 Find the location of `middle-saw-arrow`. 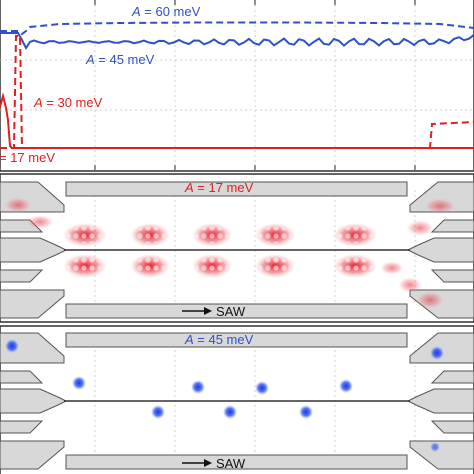

middle-saw-arrow is located at coordinates (197, 311).